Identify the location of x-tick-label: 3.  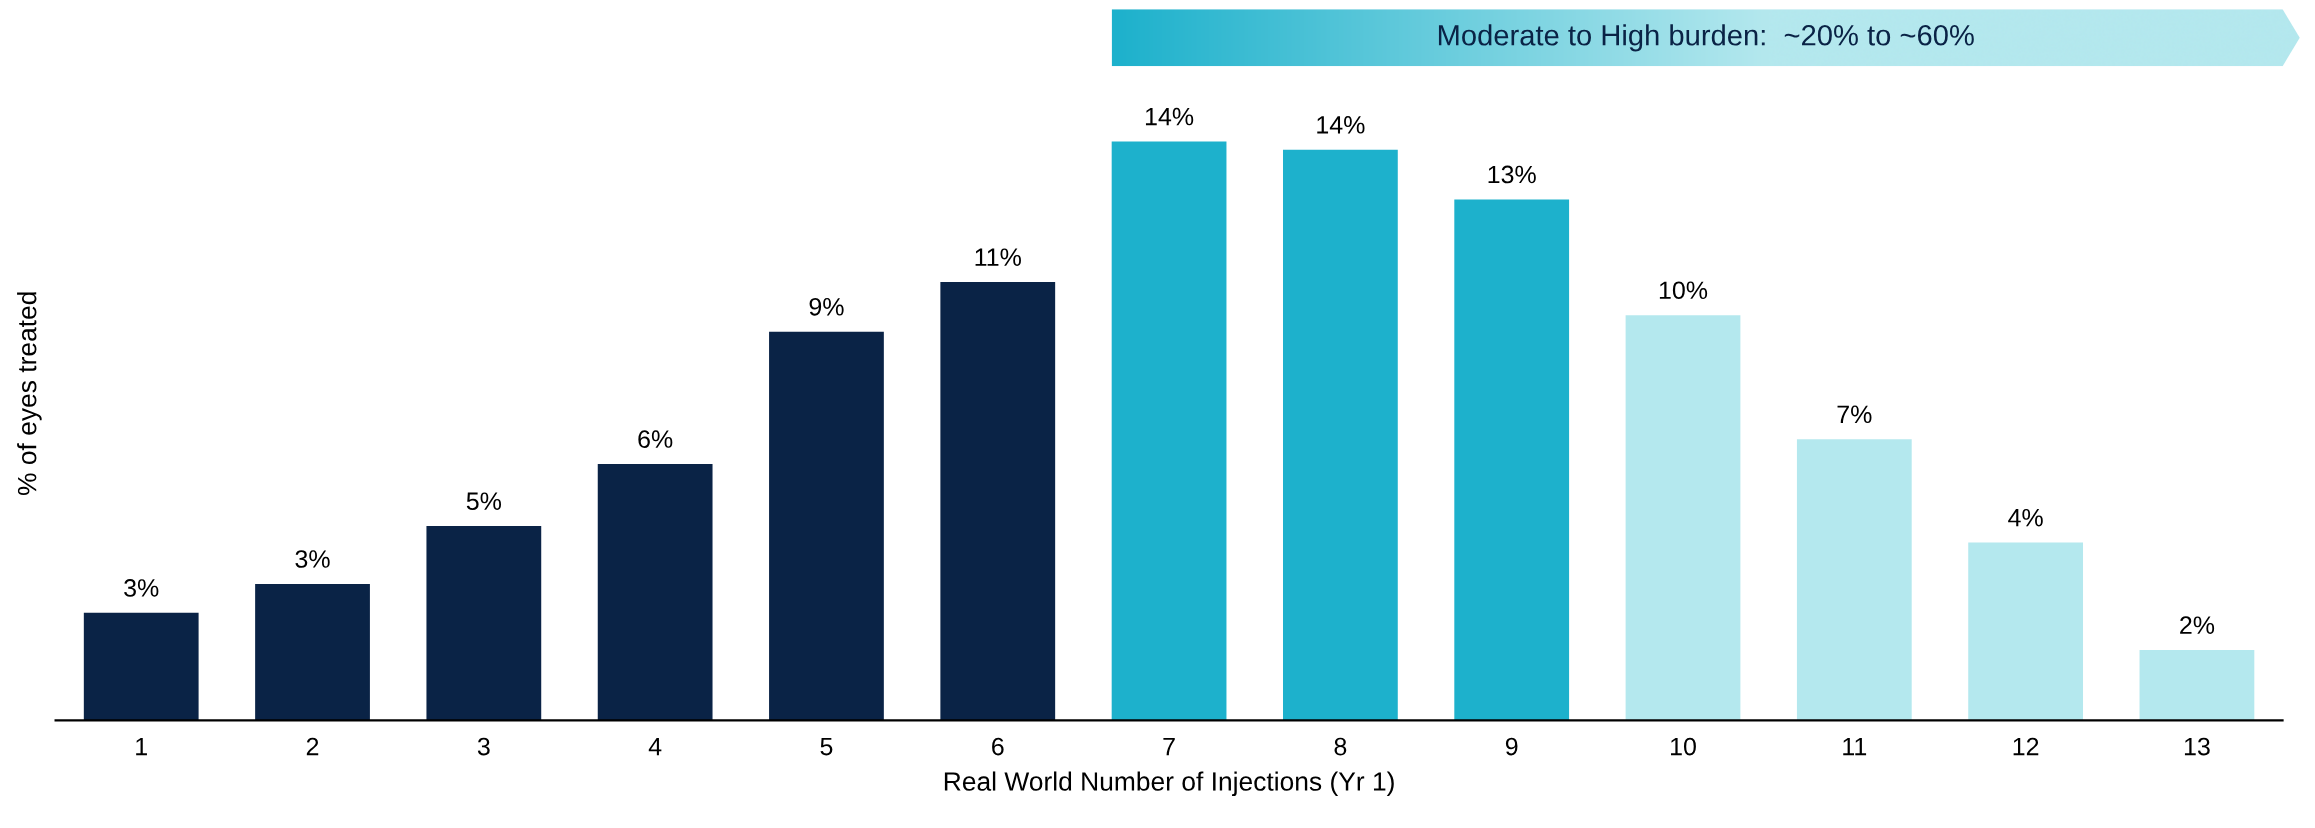
(483, 746).